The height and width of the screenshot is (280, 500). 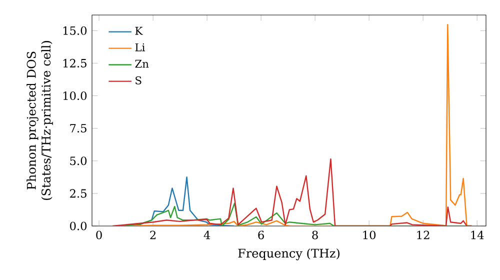 I want to click on legend-label: K, so click(x=139, y=30).